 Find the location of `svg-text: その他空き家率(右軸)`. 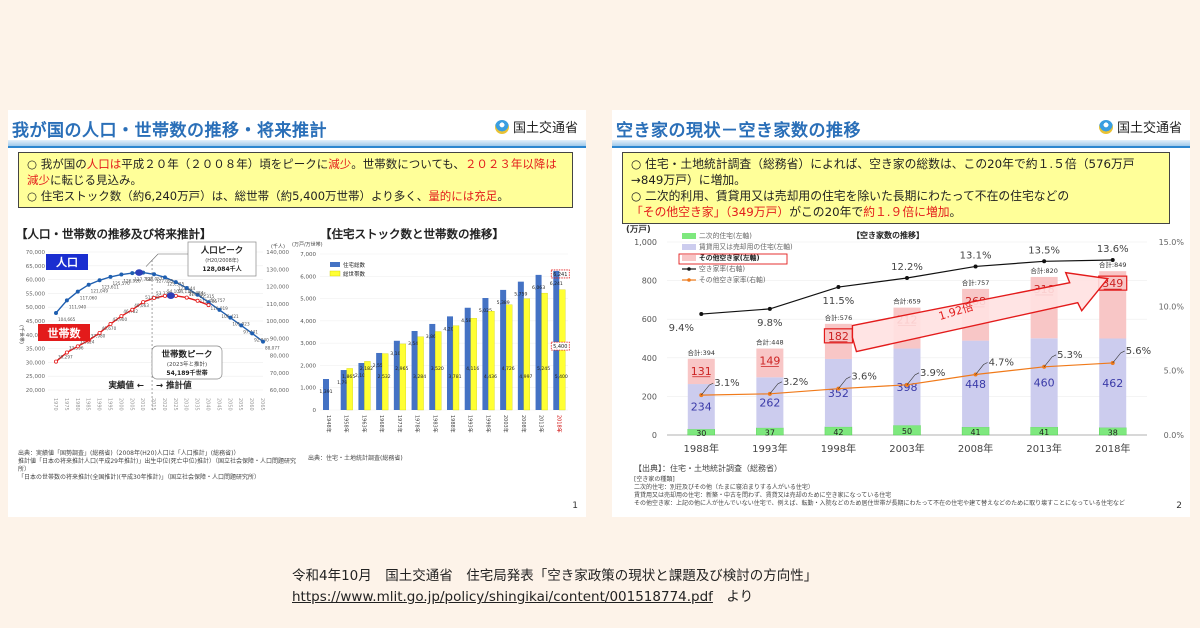

svg-text: その他空き家率(右軸) is located at coordinates (732, 279).